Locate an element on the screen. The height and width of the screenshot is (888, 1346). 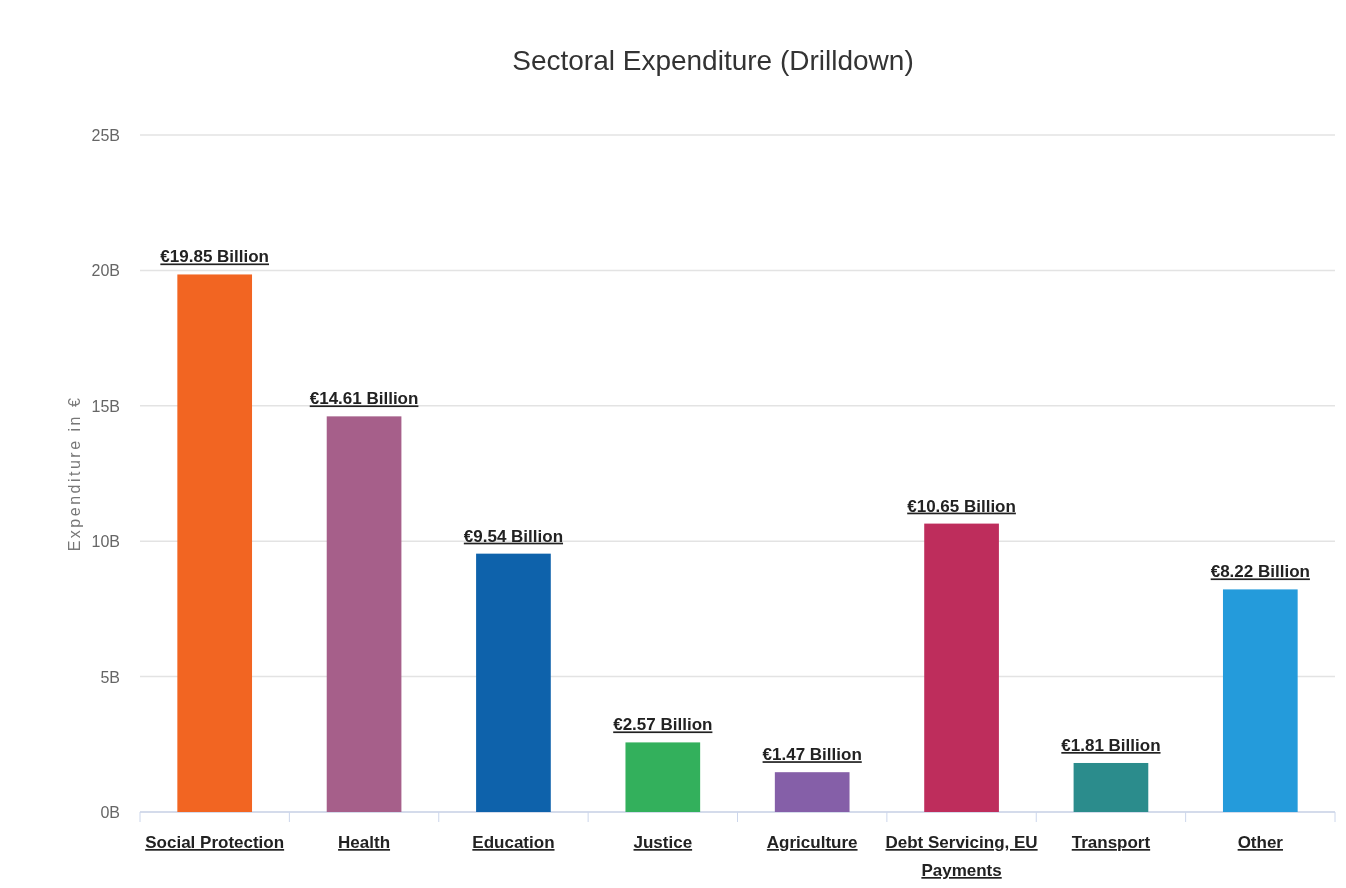
data-label: €2.57 Billion is located at coordinates (663, 725).